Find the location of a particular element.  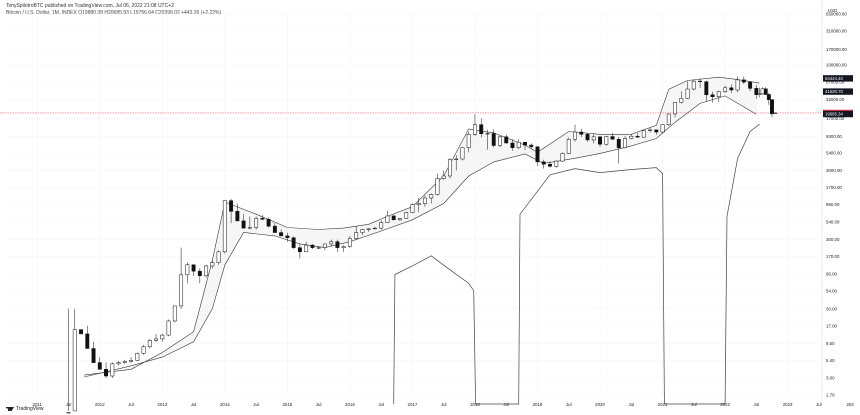

time-tick-label: 2012 is located at coordinates (100, 404).